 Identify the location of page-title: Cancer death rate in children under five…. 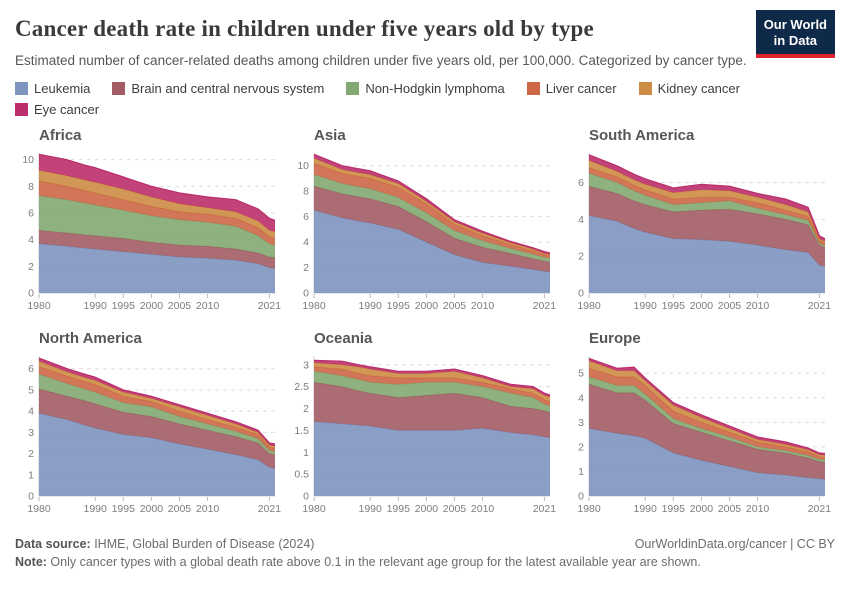
(304, 28).